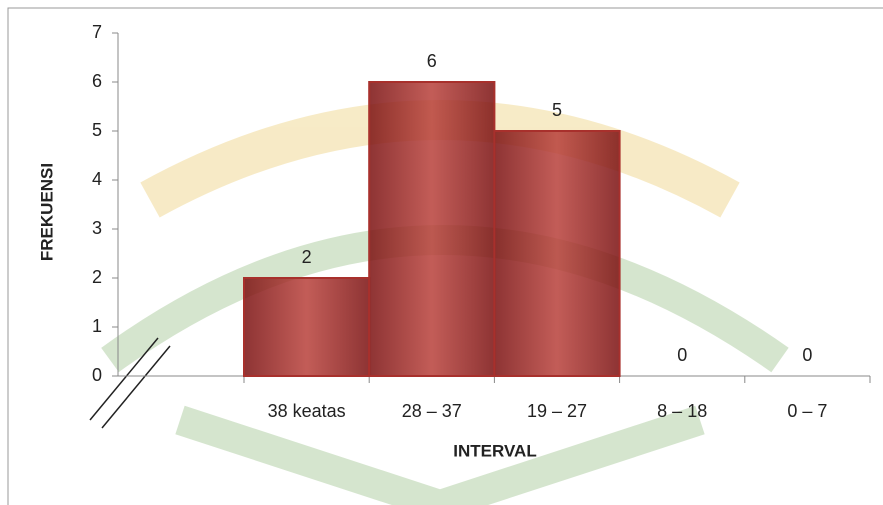 The image size is (883, 505). What do you see at coordinates (807, 411) in the screenshot?
I see `x-tick-label: 0 – 7` at bounding box center [807, 411].